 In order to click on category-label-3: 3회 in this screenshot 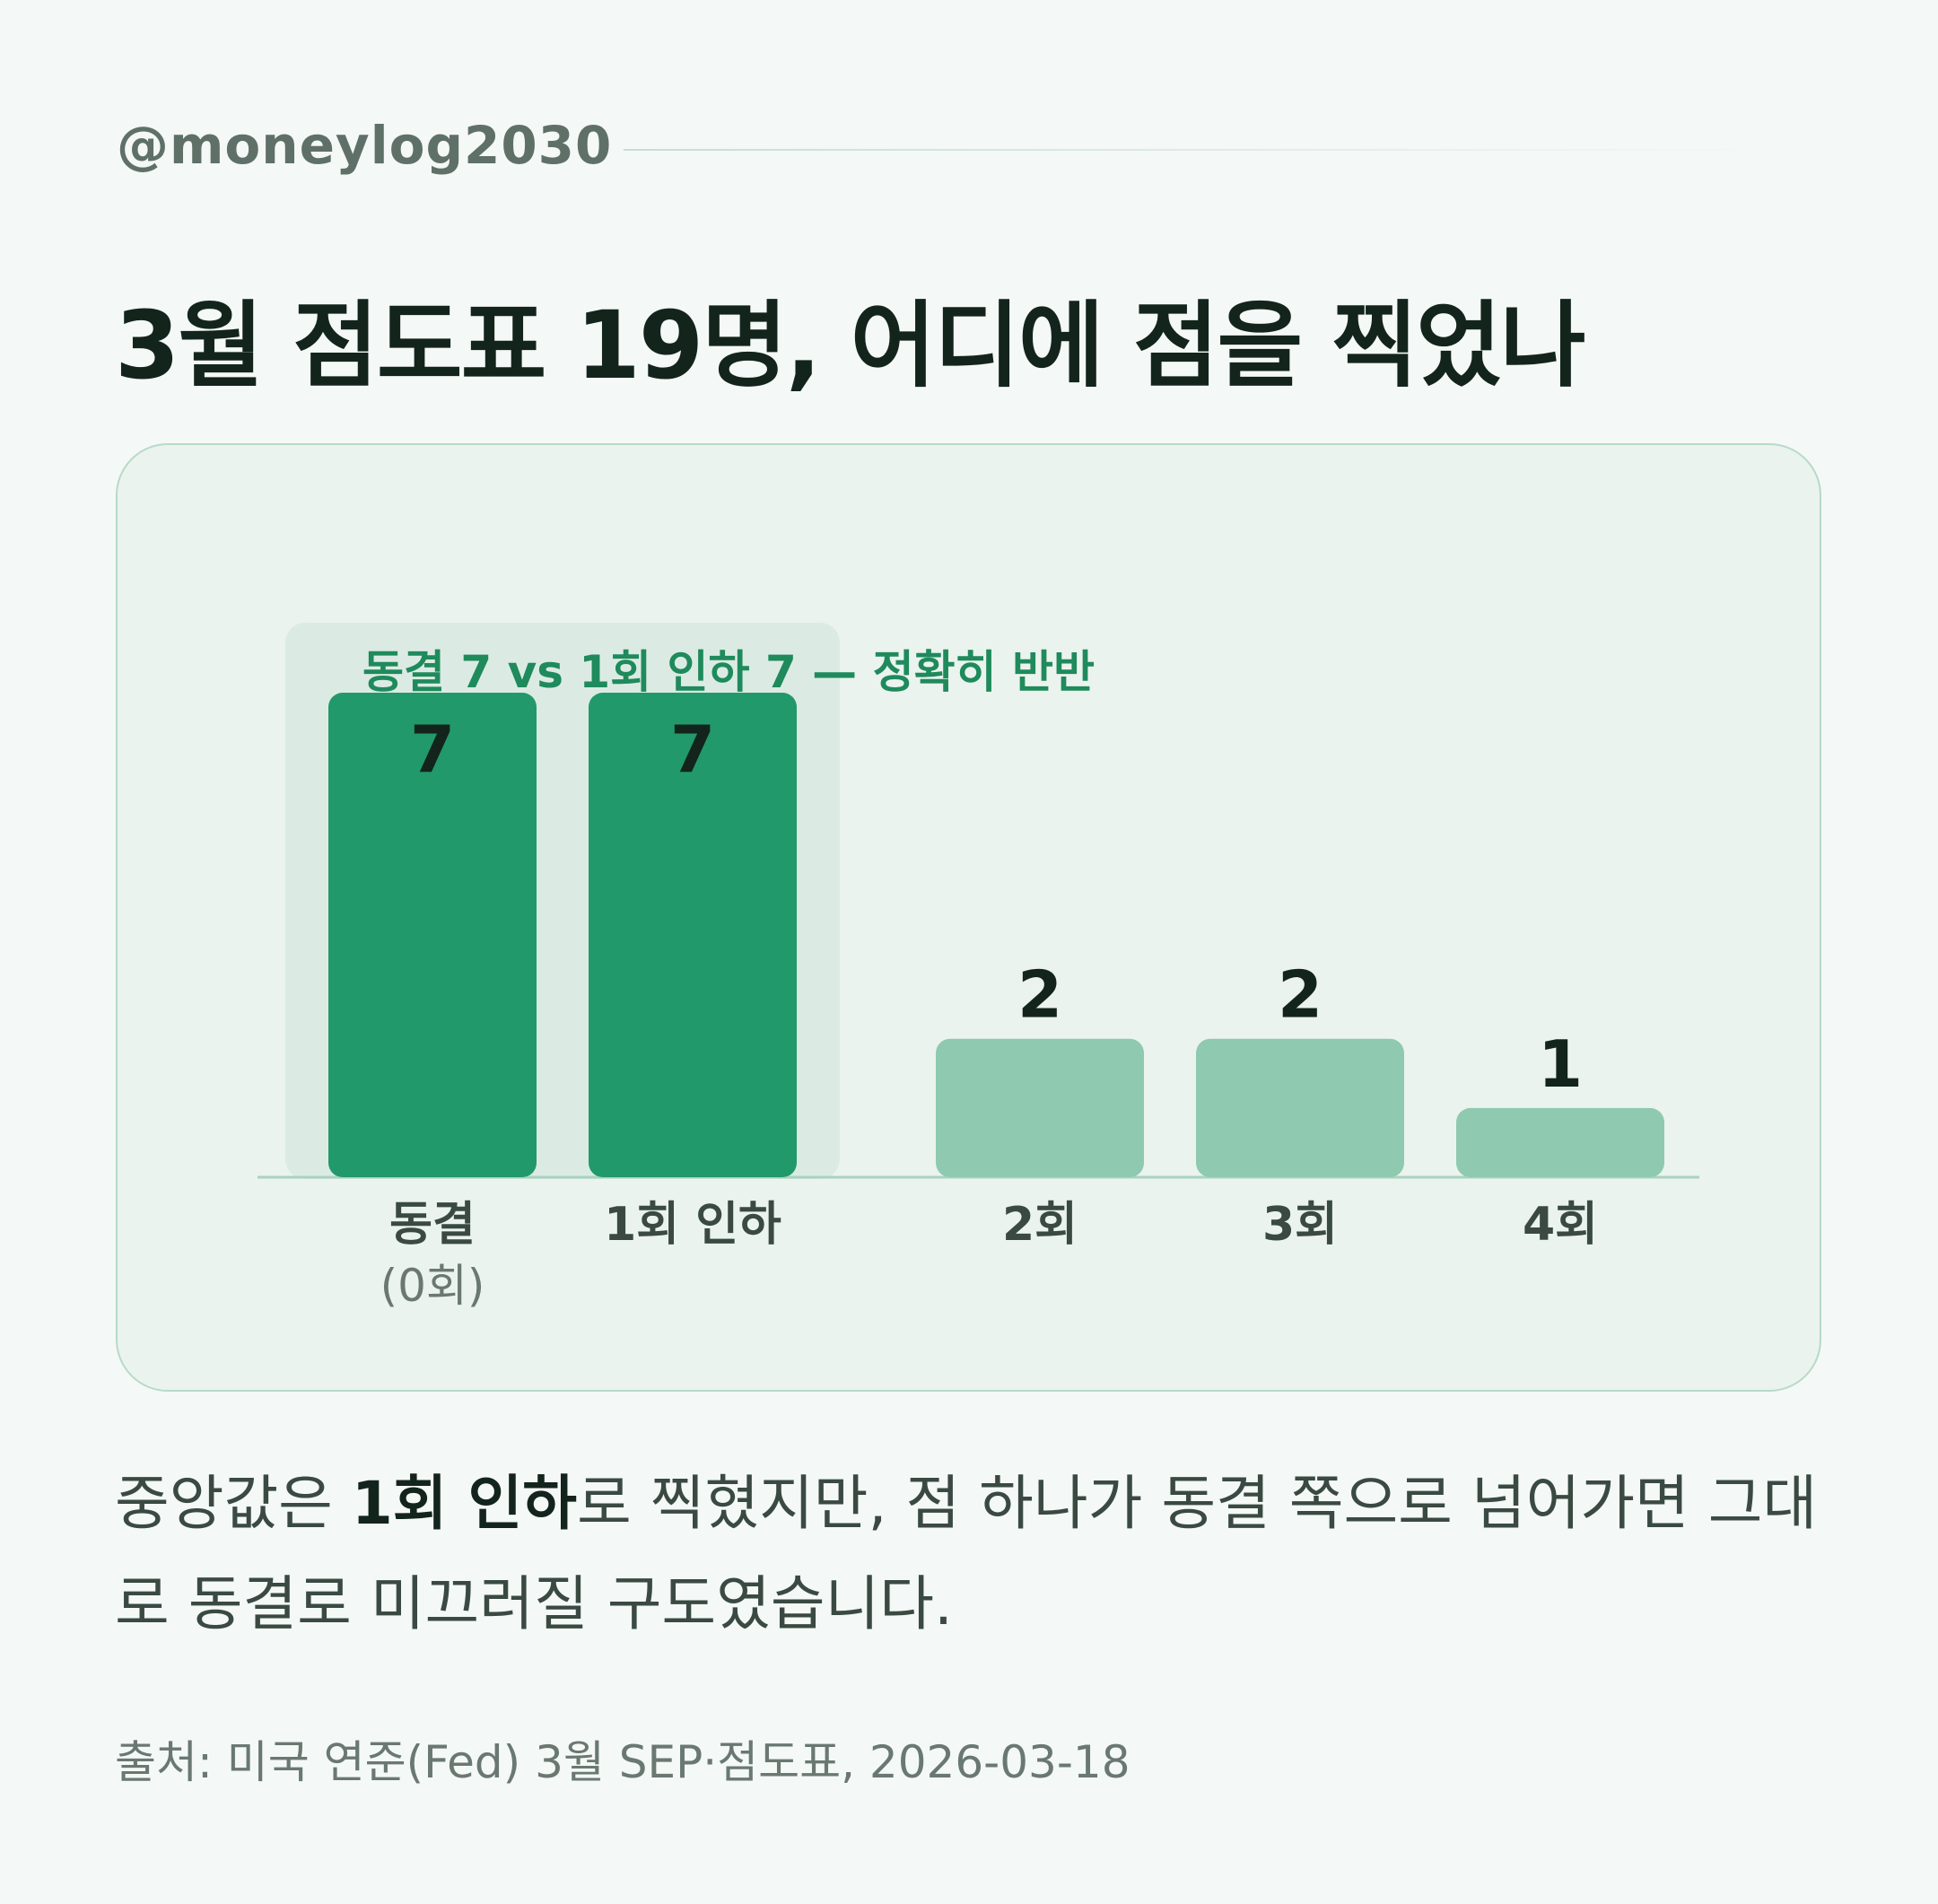, I will do `click(1300, 1225)`.